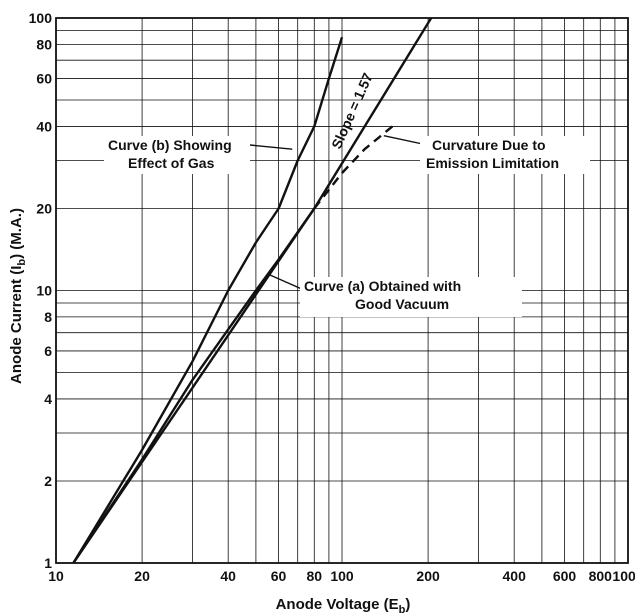 This screenshot has height=615, width=635. I want to click on y-tick-label: 100, so click(41, 18).